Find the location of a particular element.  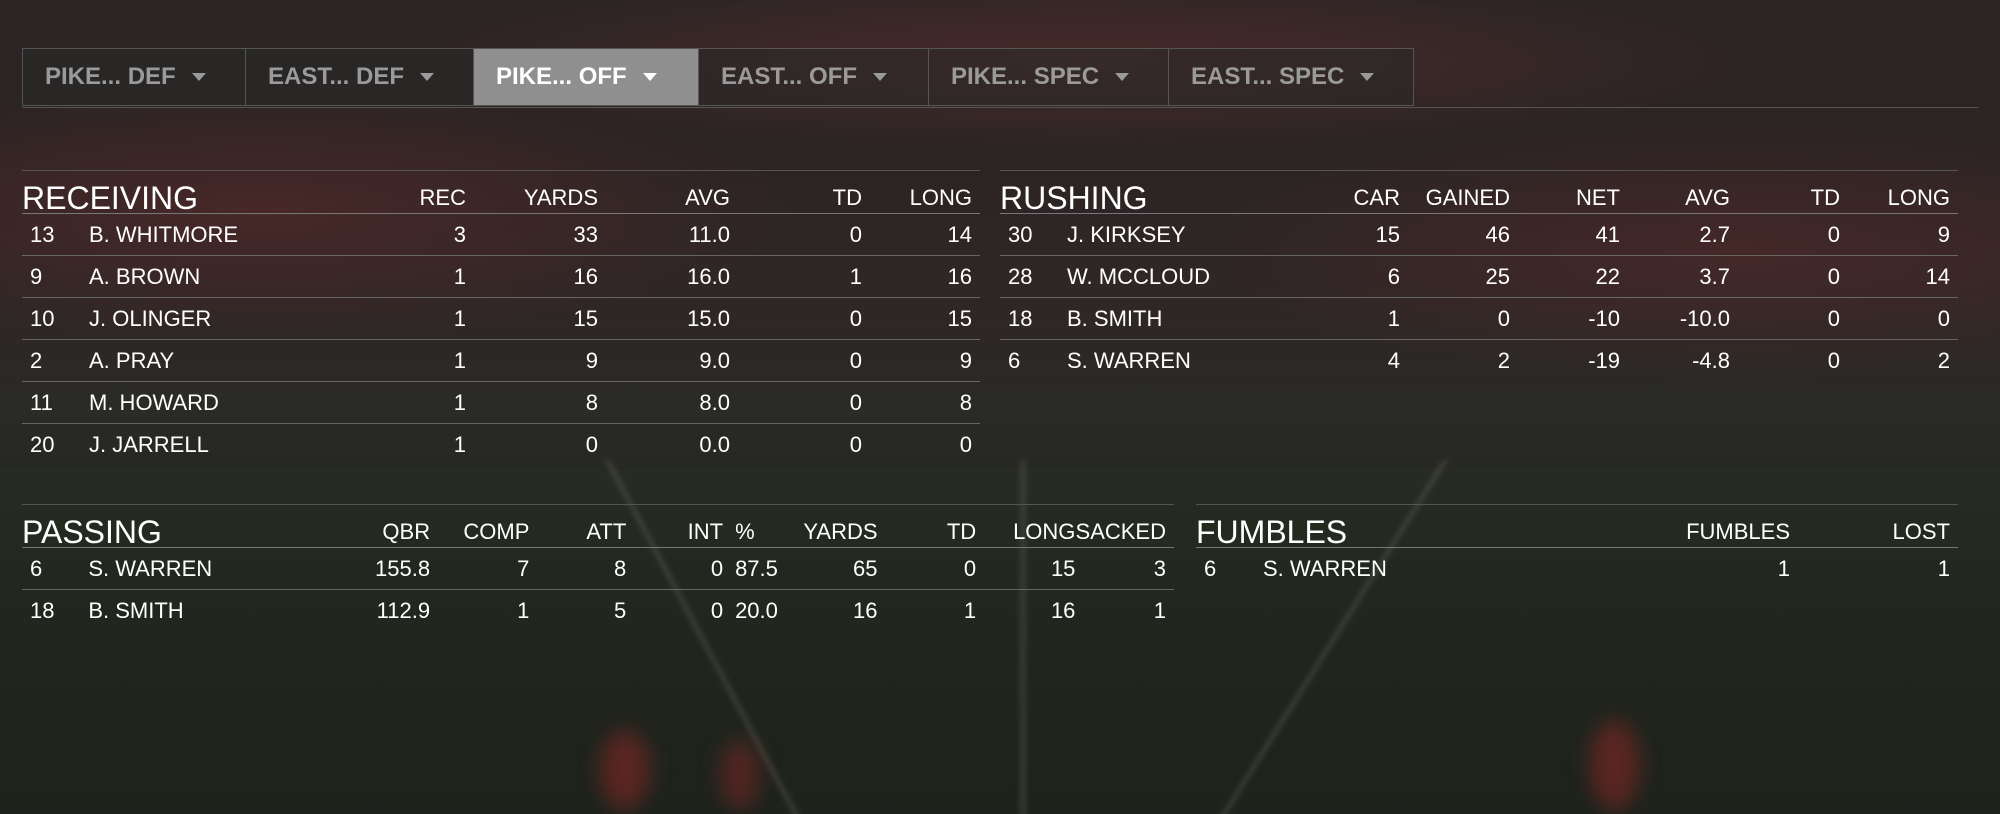

table-row: 6 S. WARREN 1 1 is located at coordinates (1577, 569).